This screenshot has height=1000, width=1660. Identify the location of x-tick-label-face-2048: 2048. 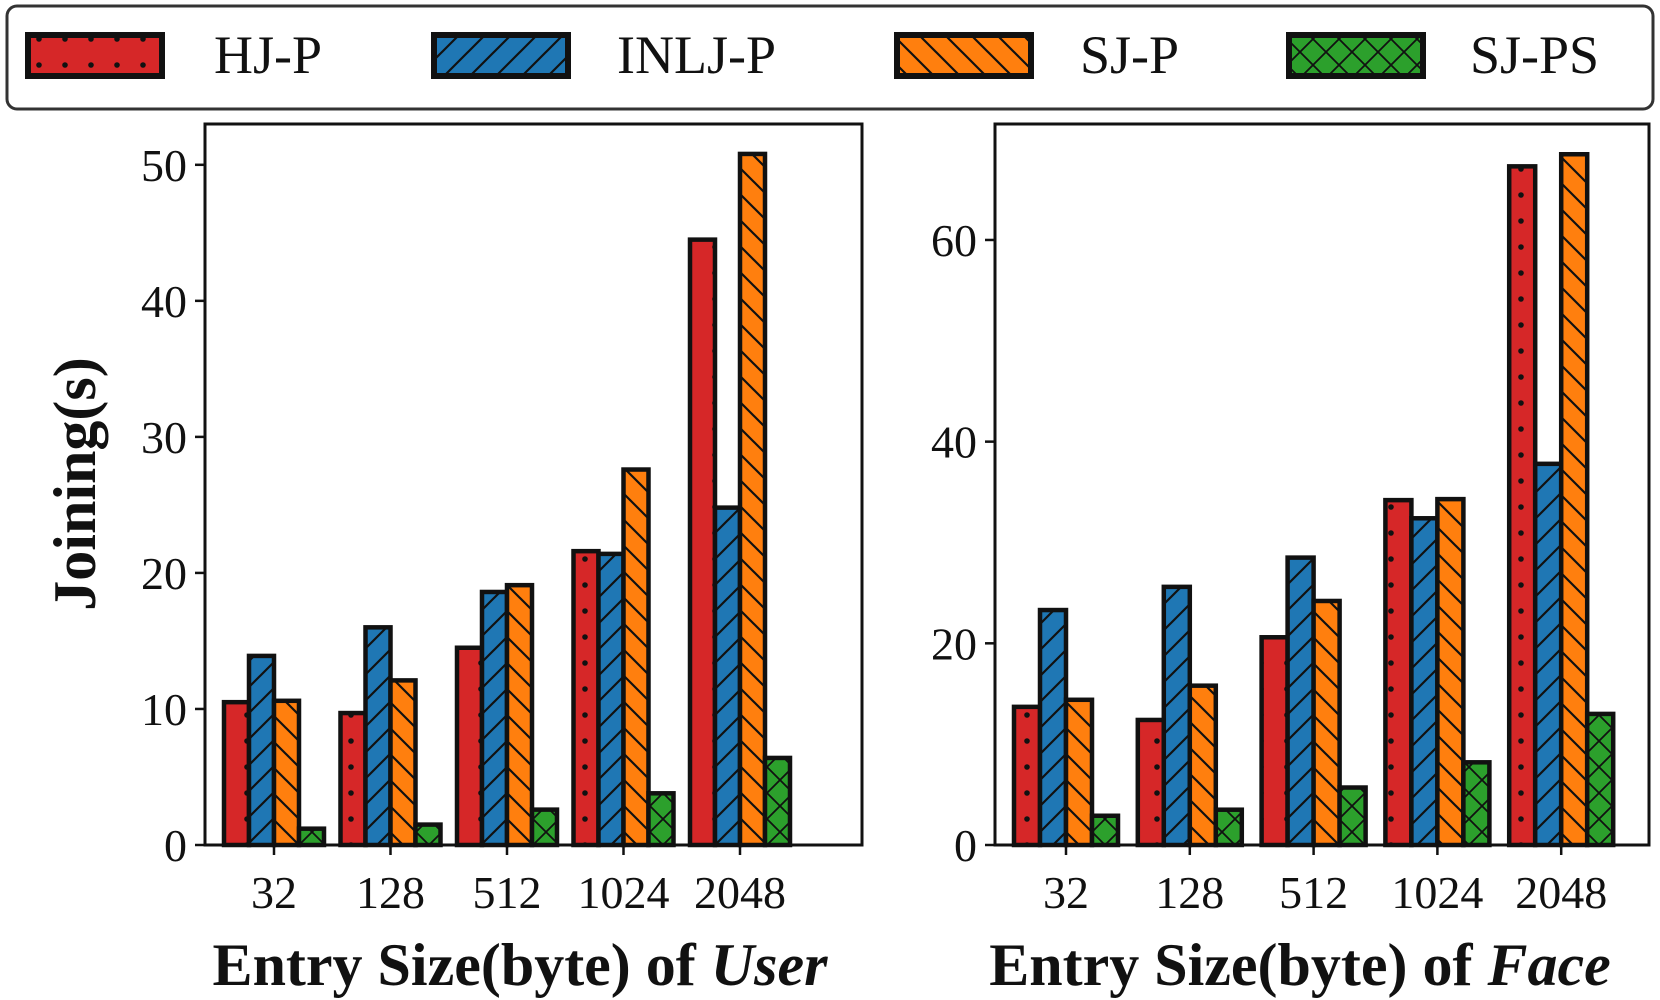
(1561, 892).